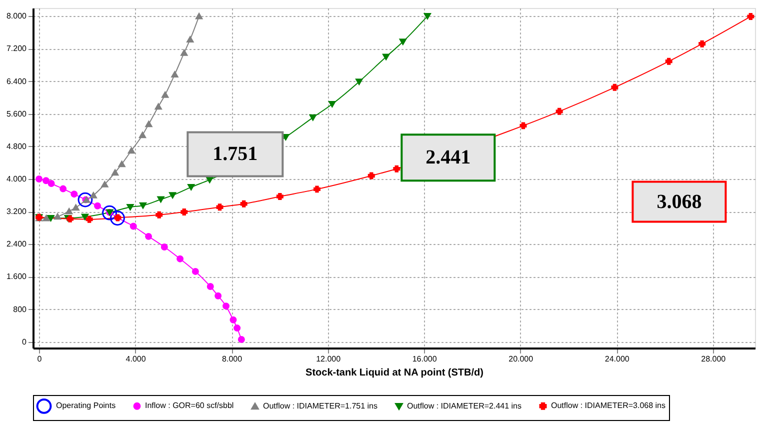 The image size is (766, 444). I want to click on y-tick-label: 7.200, so click(17, 49).